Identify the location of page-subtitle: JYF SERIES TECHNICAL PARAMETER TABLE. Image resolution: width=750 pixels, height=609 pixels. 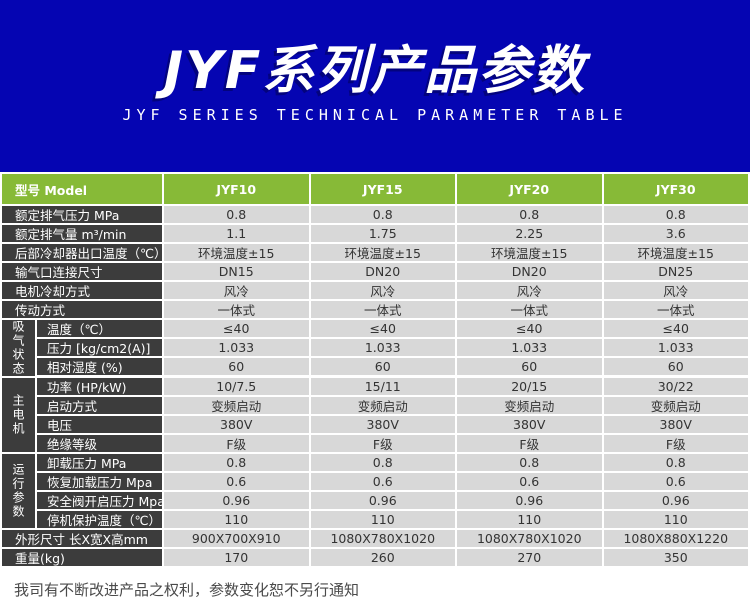
(375, 115).